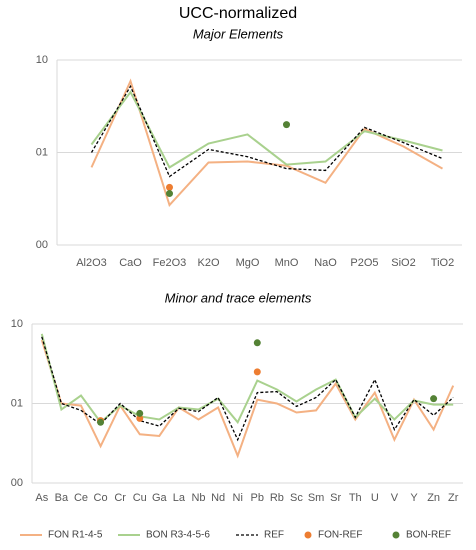 The width and height of the screenshot is (476, 550). Describe the element at coordinates (453, 498) in the screenshot. I see `x-tick-label: Zr` at that location.